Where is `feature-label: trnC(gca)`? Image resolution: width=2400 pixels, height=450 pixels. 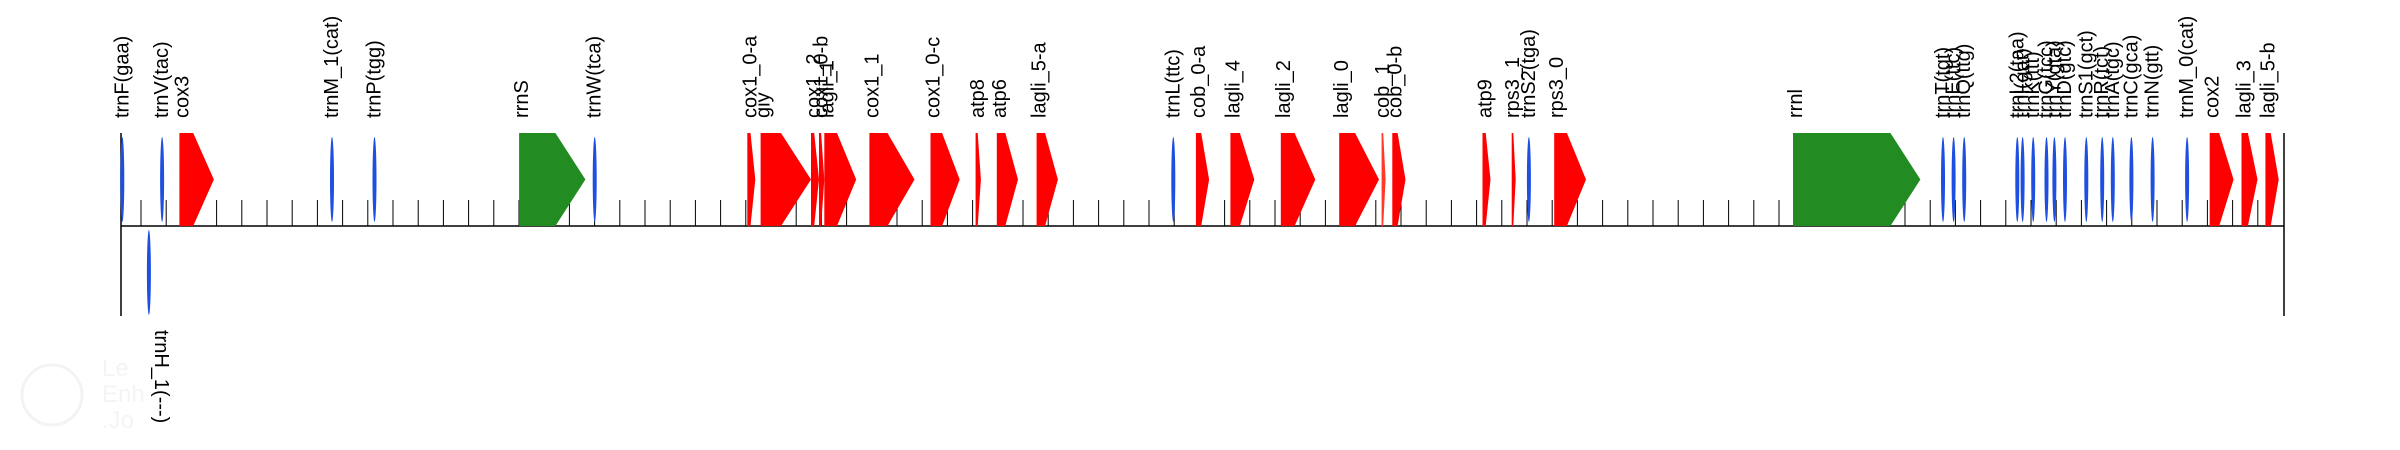 feature-label: trnC(gca) is located at coordinates (2131, 76).